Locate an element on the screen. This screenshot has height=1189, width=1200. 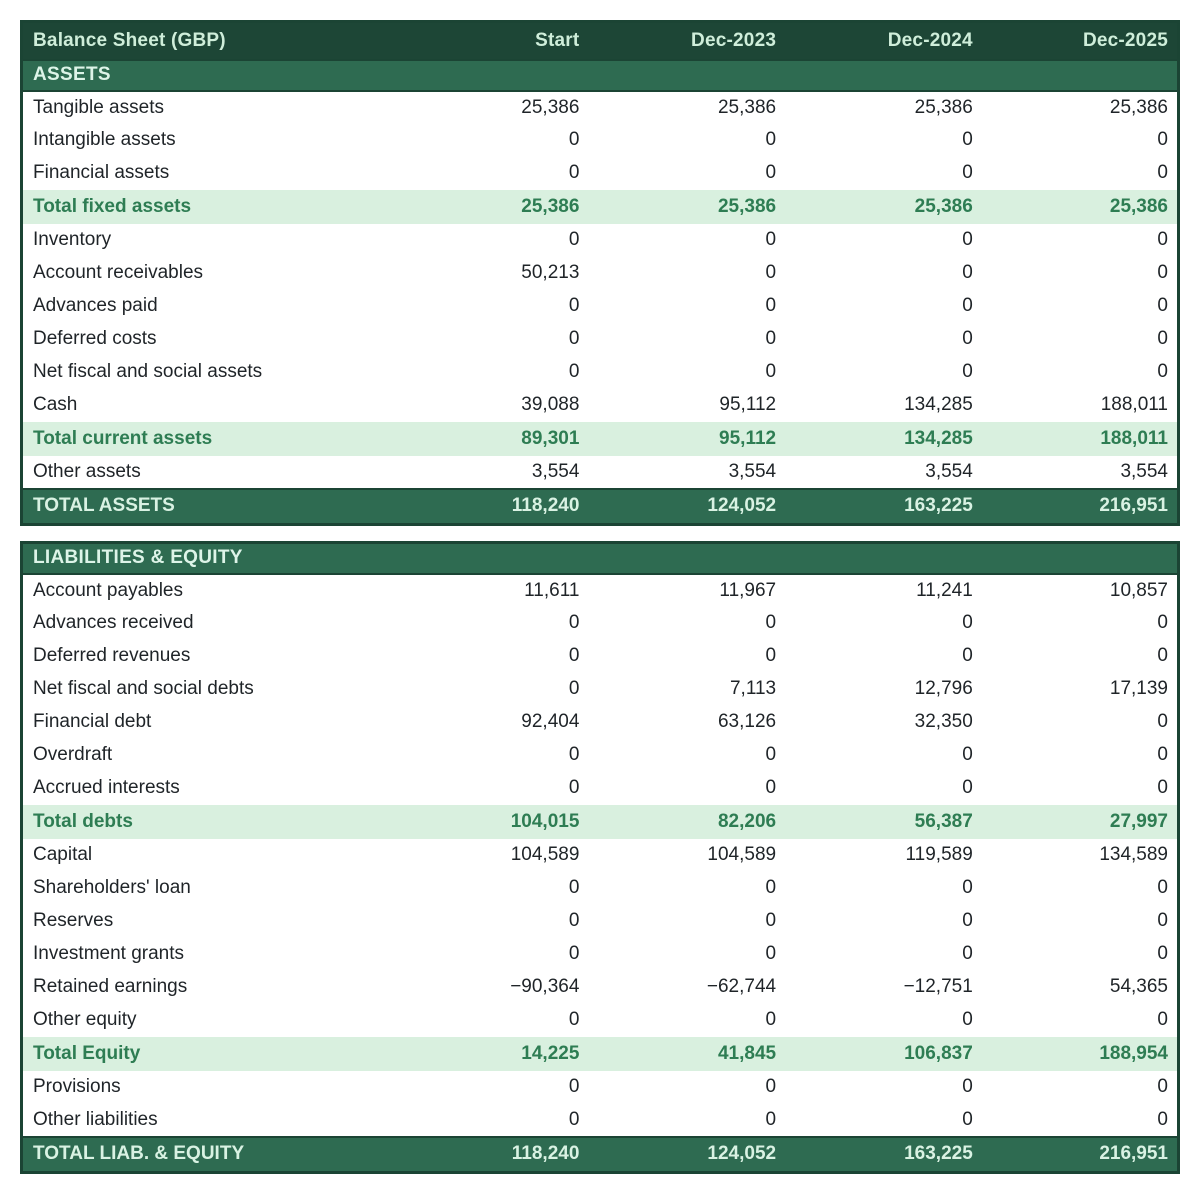
row-value: 134,285 is located at coordinates (883, 405).